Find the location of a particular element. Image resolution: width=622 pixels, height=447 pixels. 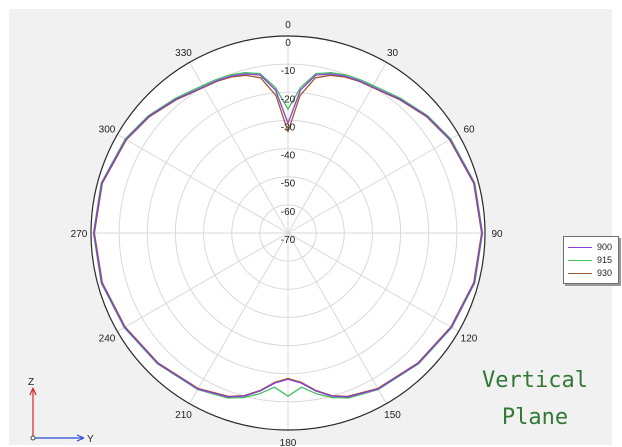

axis-origin is located at coordinates (33, 438).